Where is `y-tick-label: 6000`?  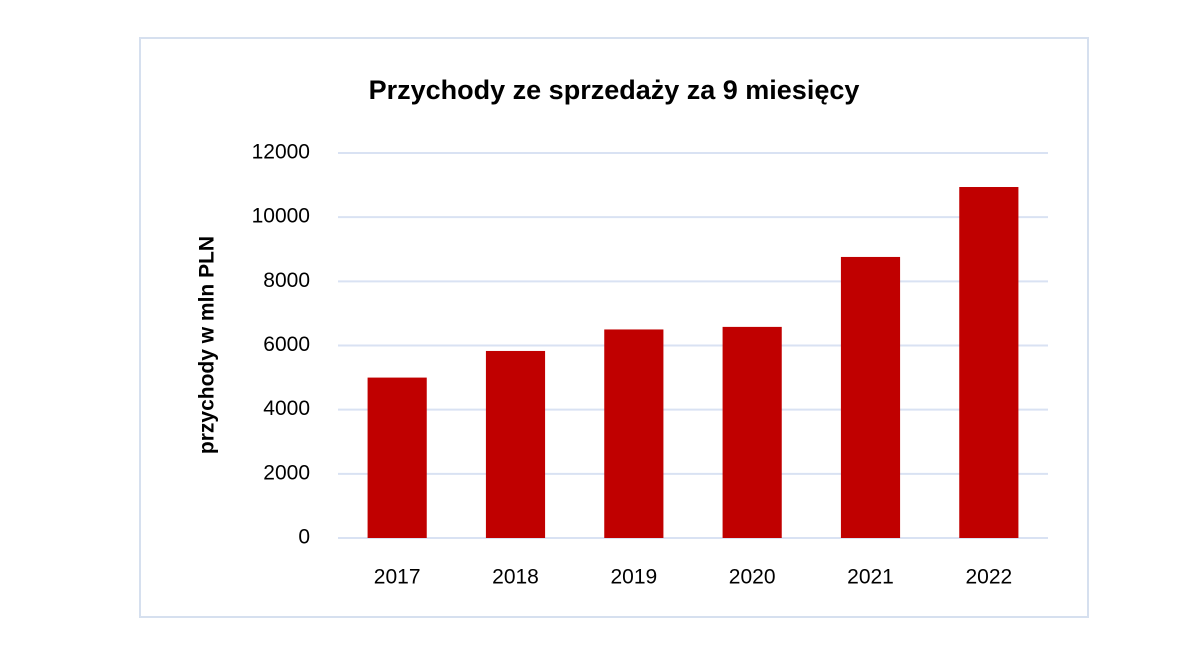
y-tick-label: 6000 is located at coordinates (286, 344).